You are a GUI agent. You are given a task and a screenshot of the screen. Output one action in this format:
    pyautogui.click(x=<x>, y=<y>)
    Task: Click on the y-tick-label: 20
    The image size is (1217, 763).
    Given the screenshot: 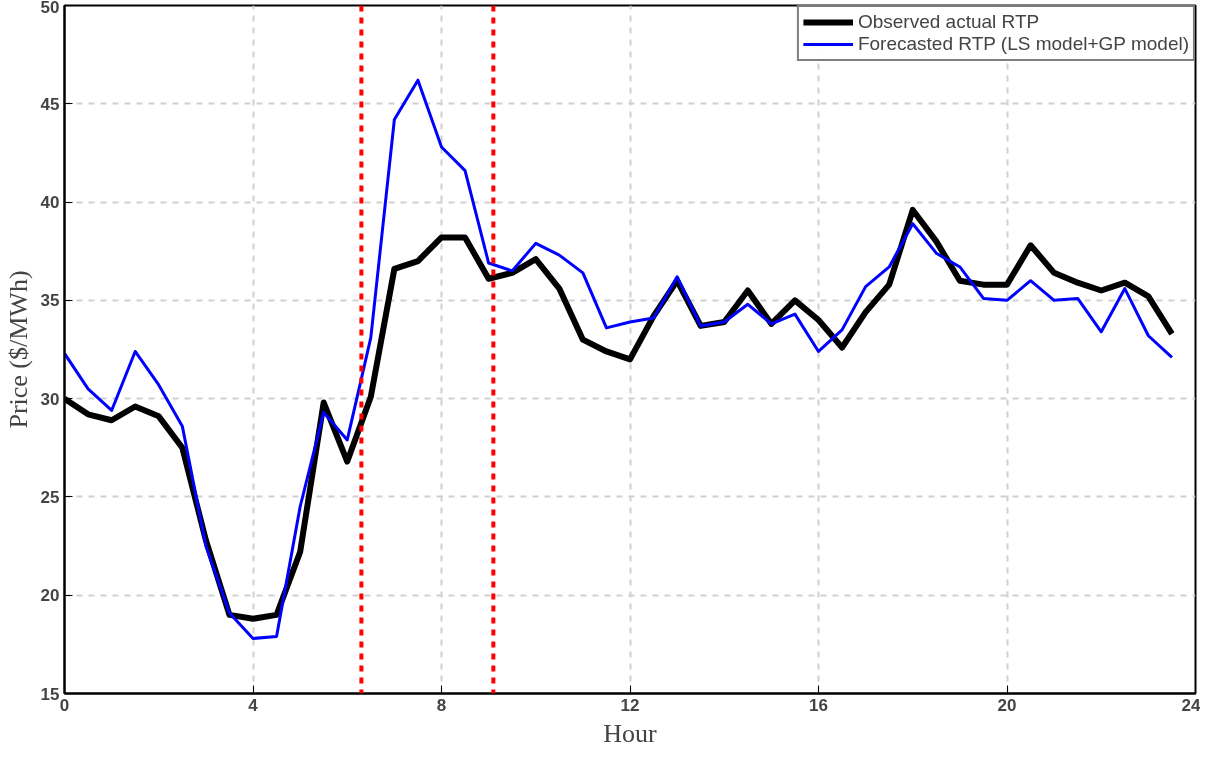 What is the action you would take?
    pyautogui.click(x=50, y=596)
    